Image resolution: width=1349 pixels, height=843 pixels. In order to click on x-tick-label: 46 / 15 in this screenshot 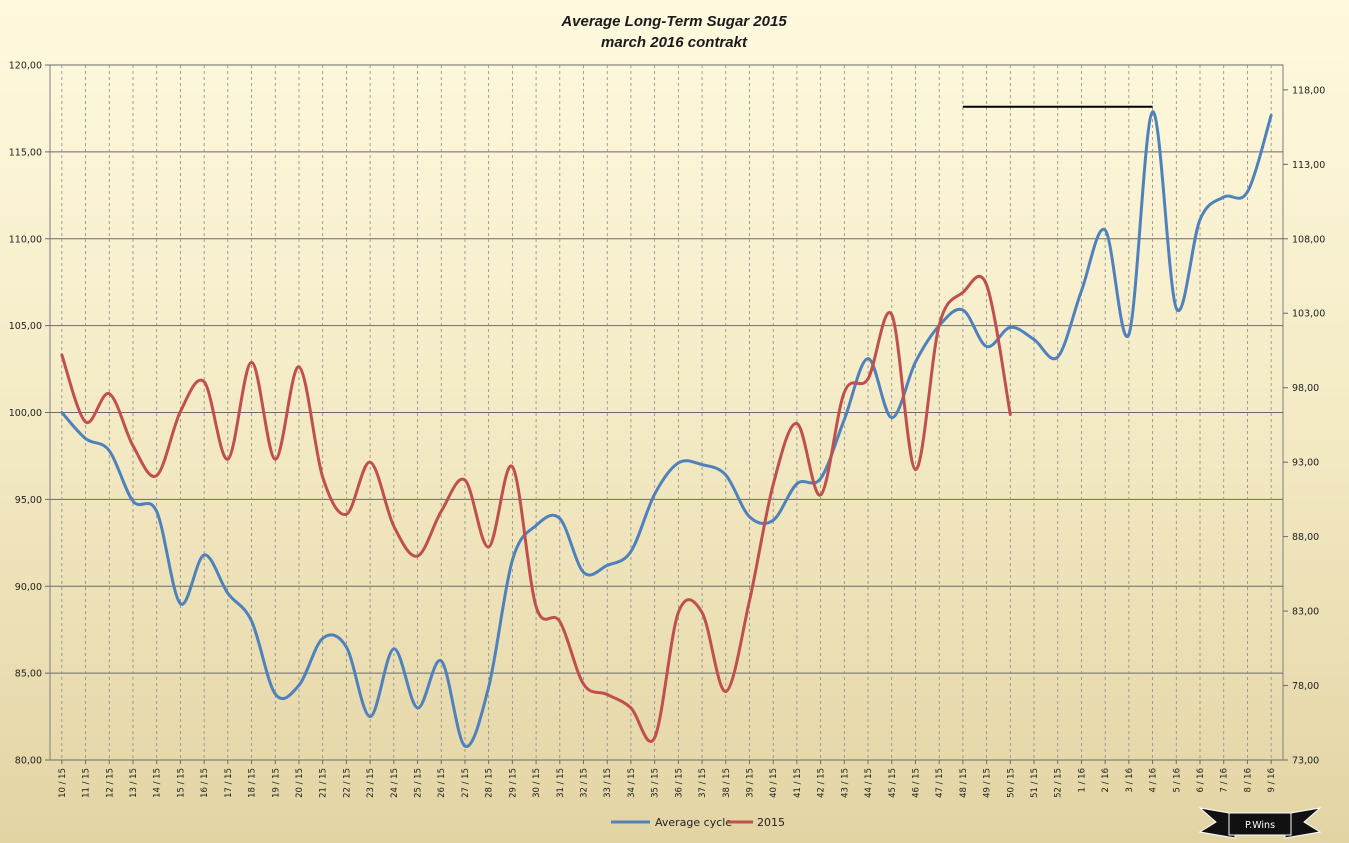, I will do `click(916, 783)`.